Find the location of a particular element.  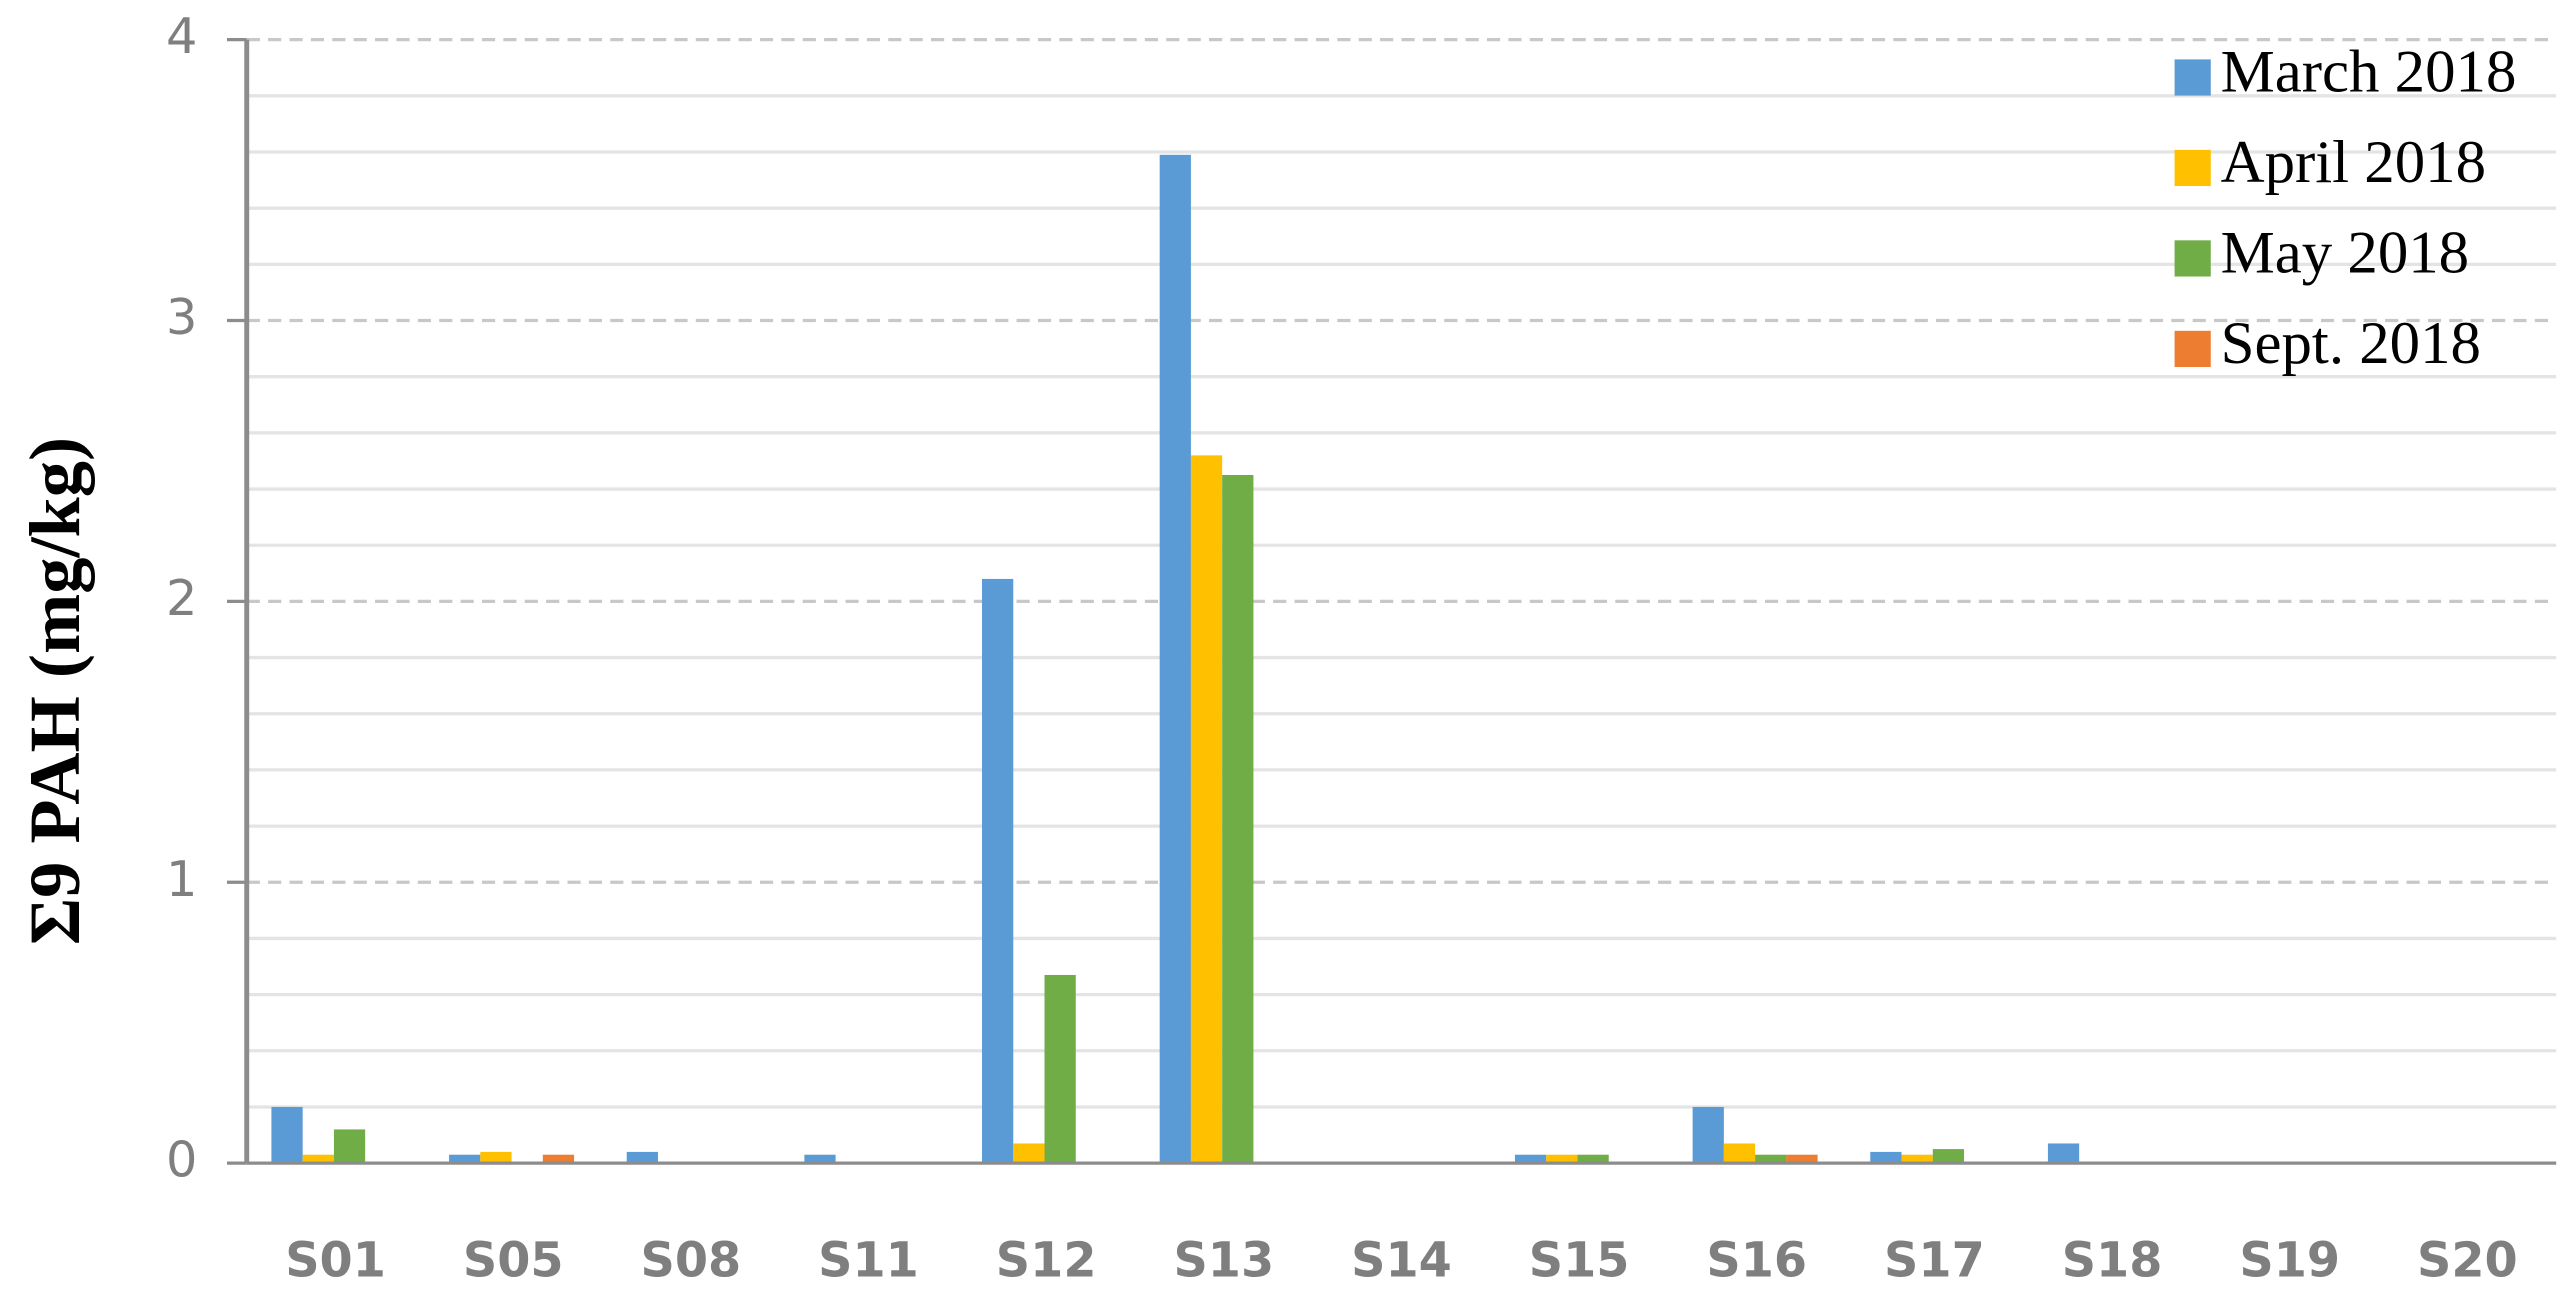

y-axis-label: Σ9 PAH (mg/kg) is located at coordinates (55, 691).